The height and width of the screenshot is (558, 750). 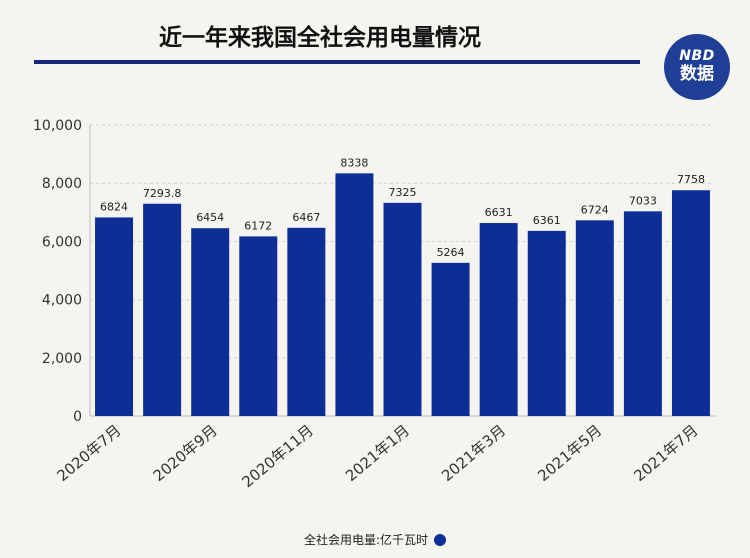 I want to click on y-tick-label: 0, so click(x=77, y=417).